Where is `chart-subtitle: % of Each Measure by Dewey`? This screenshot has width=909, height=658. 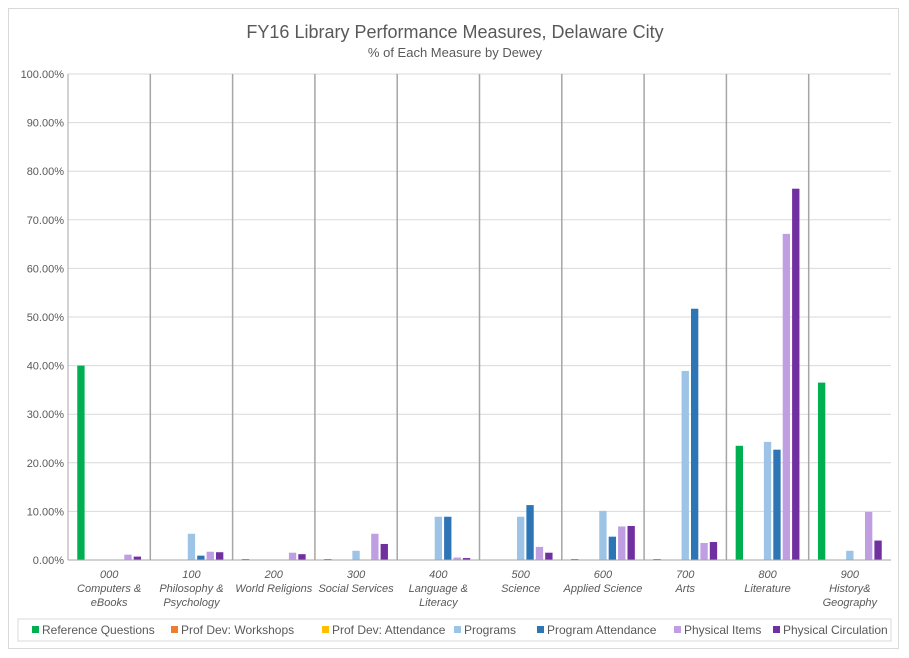 chart-subtitle: % of Each Measure by Dewey is located at coordinates (455, 52).